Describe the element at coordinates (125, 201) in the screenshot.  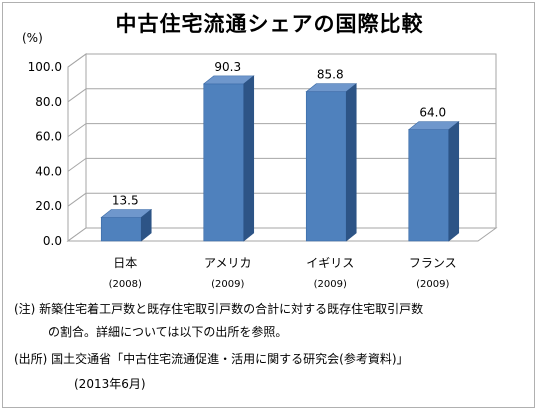
I see `data-label: 13.5` at that location.